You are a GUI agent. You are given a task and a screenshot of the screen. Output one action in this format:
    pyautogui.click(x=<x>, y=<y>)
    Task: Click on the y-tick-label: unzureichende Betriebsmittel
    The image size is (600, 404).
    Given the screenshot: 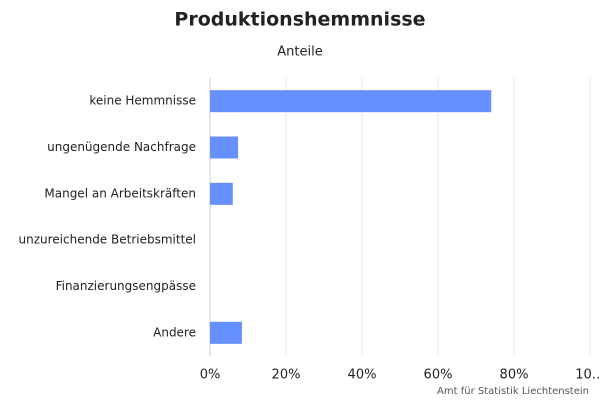 What is the action you would take?
    pyautogui.click(x=108, y=240)
    